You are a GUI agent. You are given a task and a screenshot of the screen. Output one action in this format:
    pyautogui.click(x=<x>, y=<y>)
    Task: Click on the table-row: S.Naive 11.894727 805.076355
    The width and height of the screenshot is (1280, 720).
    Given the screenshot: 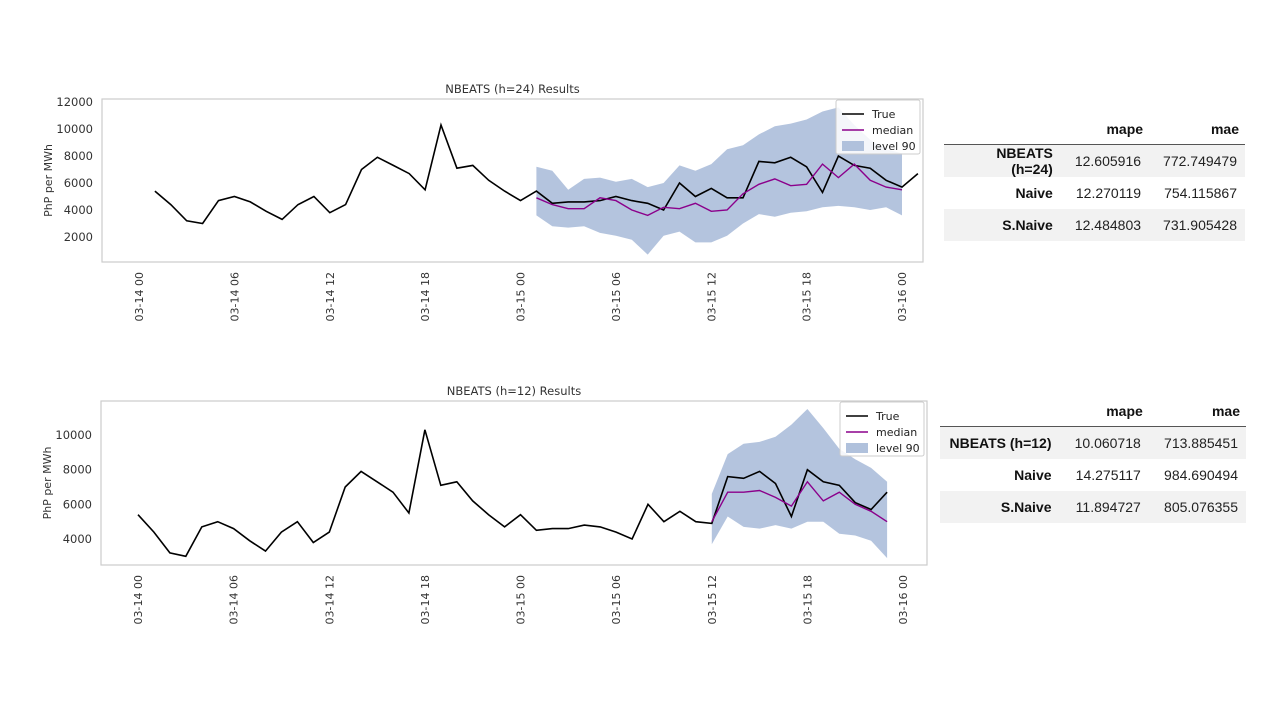 What is the action you would take?
    pyautogui.click(x=1093, y=507)
    